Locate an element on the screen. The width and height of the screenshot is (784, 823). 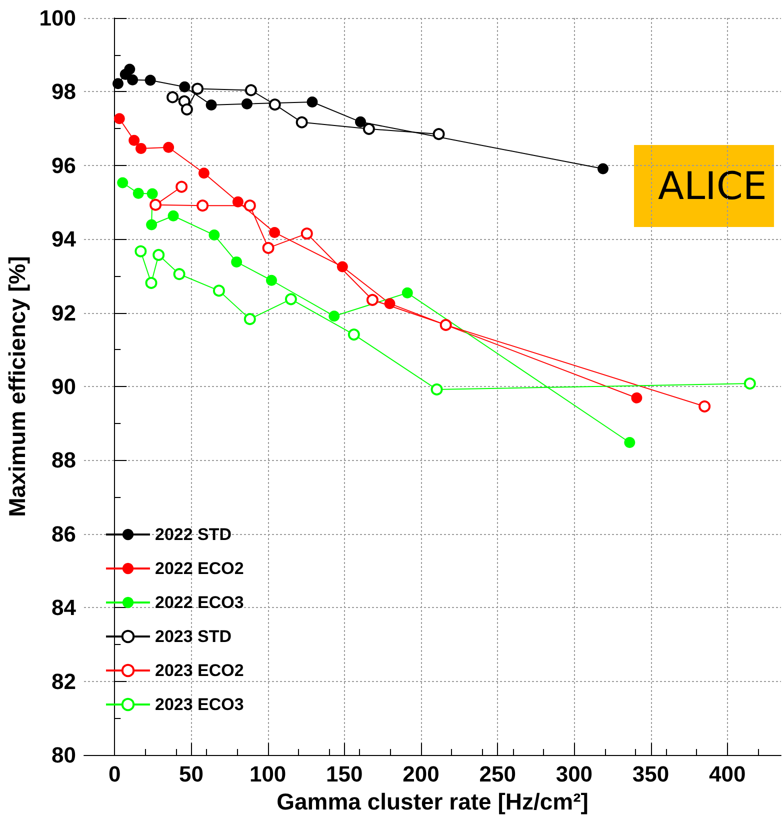
x-tick-label: 200 is located at coordinates (421, 774).